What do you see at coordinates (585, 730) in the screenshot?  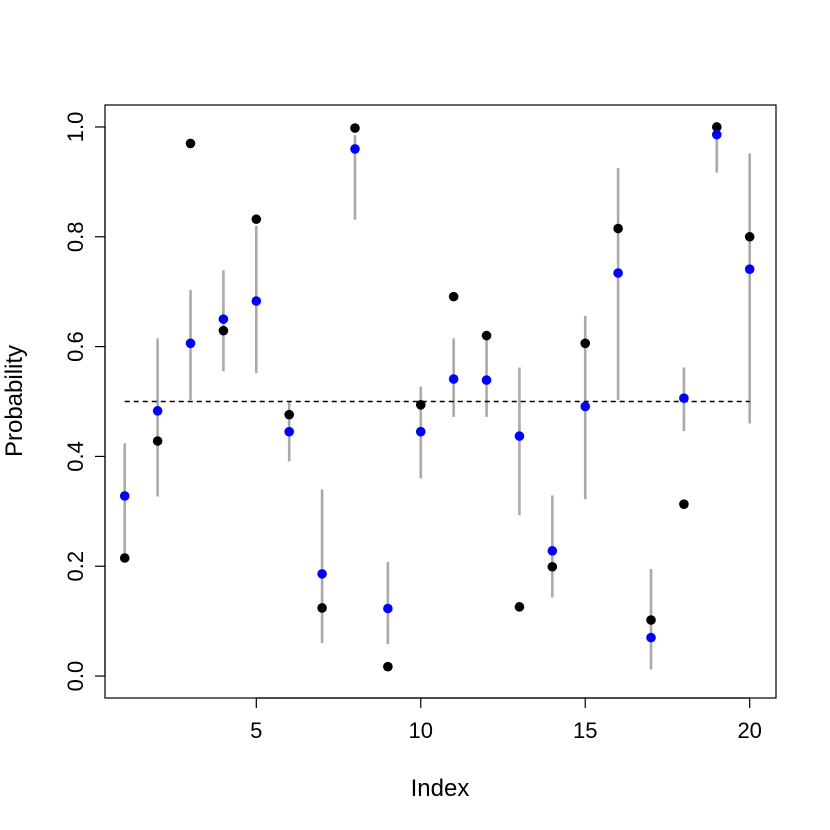 I see `x-tick-label: 15` at bounding box center [585, 730].